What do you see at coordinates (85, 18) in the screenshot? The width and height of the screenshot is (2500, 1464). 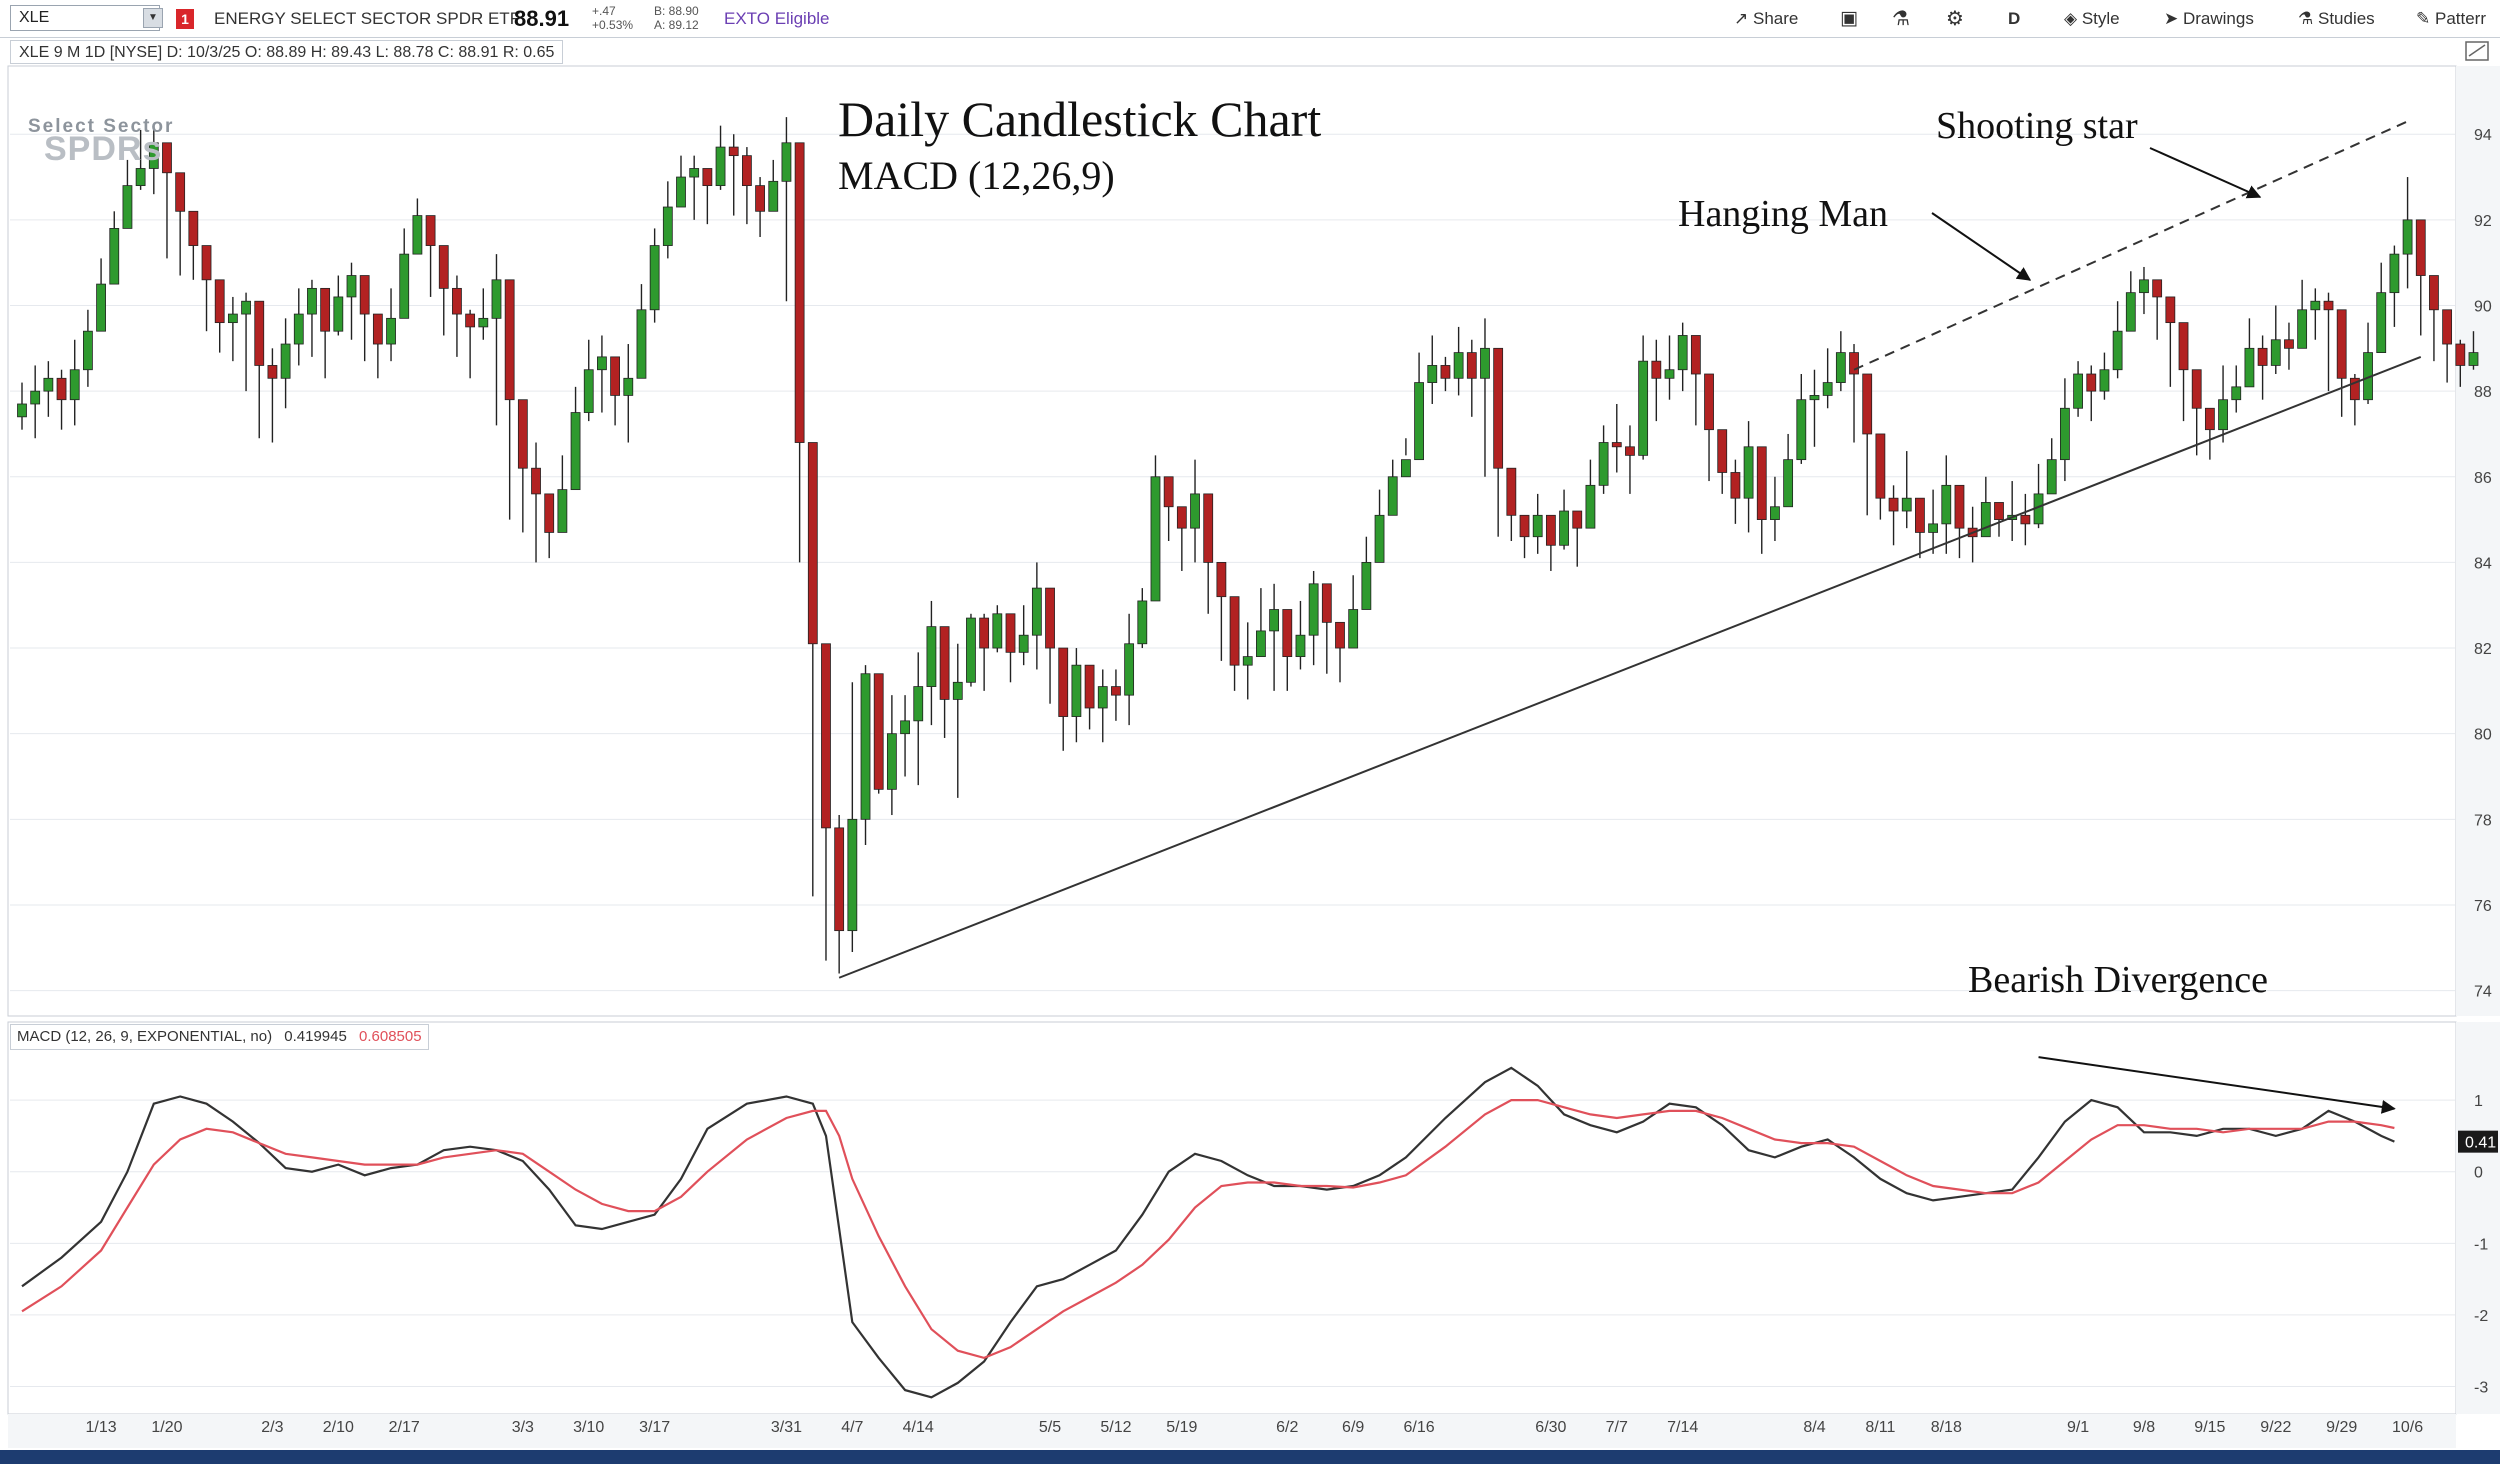 I see `symbol-input` at bounding box center [85, 18].